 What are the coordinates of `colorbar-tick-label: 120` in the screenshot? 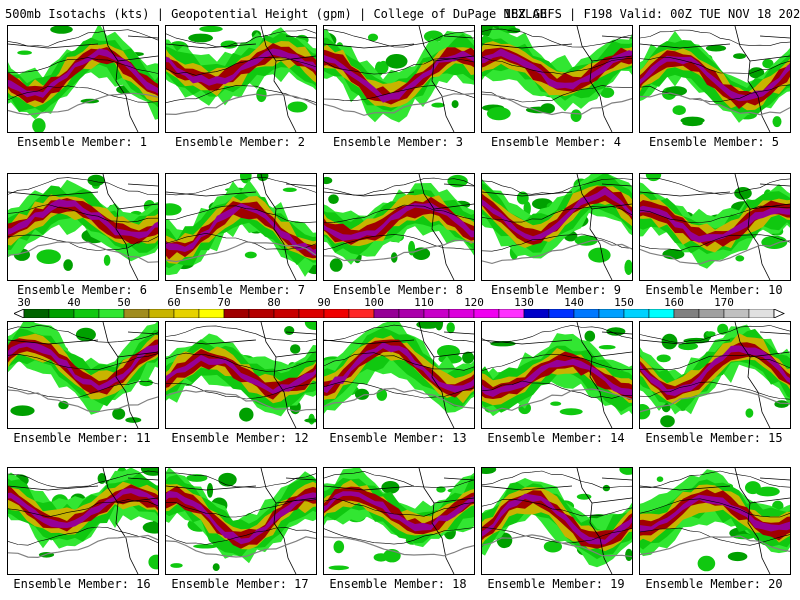 It's located at (474, 302).